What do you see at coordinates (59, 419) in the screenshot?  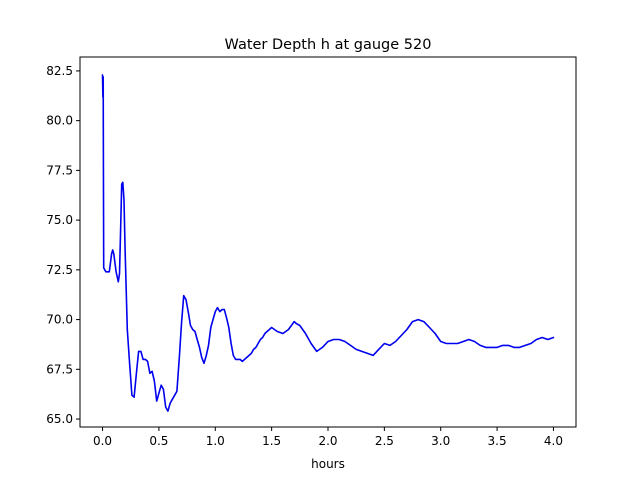 I see `y-tick-label: 65.0` at bounding box center [59, 419].